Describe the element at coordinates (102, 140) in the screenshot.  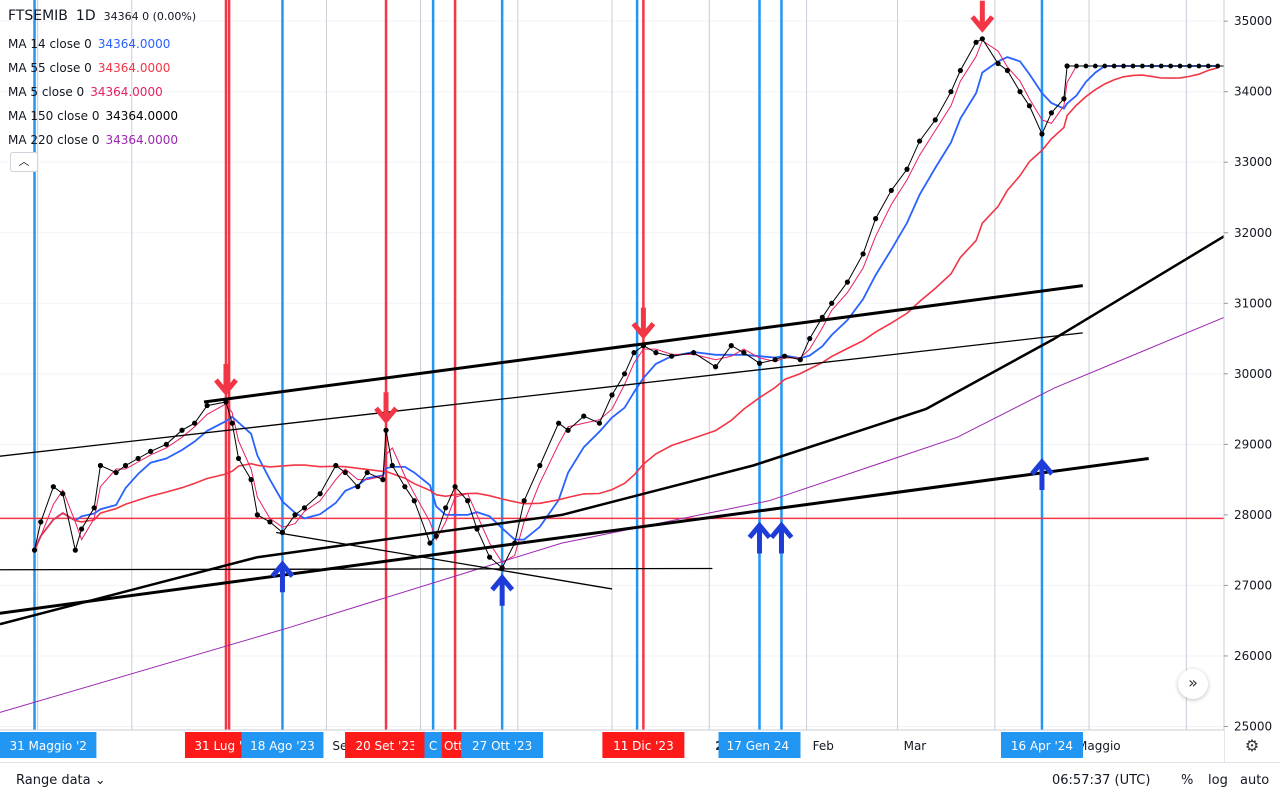
I see `indicator-row: MA 220 close 0 34364.0000` at that location.